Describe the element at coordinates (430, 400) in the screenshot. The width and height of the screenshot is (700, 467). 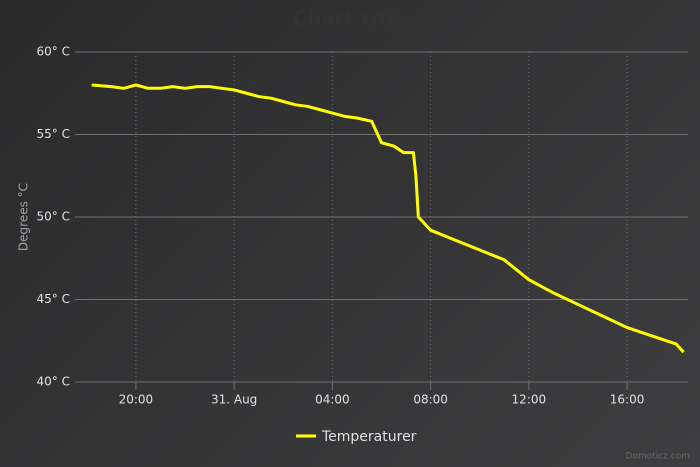
I see `x-tick-label: 08:00` at that location.